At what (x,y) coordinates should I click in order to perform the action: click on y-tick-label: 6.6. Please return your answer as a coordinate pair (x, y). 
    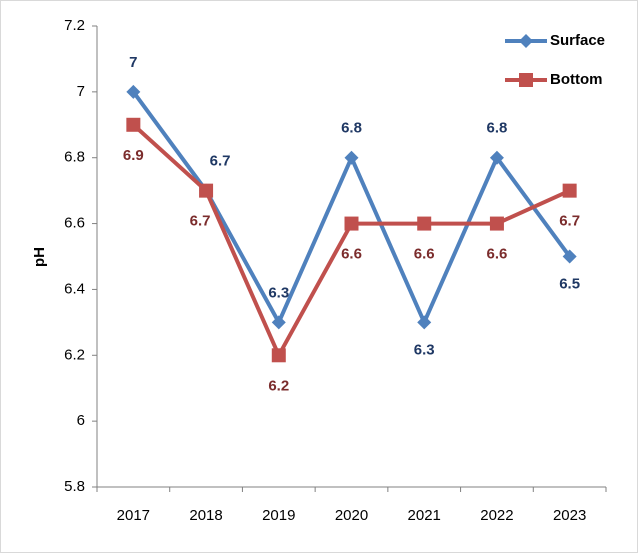
    Looking at the image, I should click on (74, 223).